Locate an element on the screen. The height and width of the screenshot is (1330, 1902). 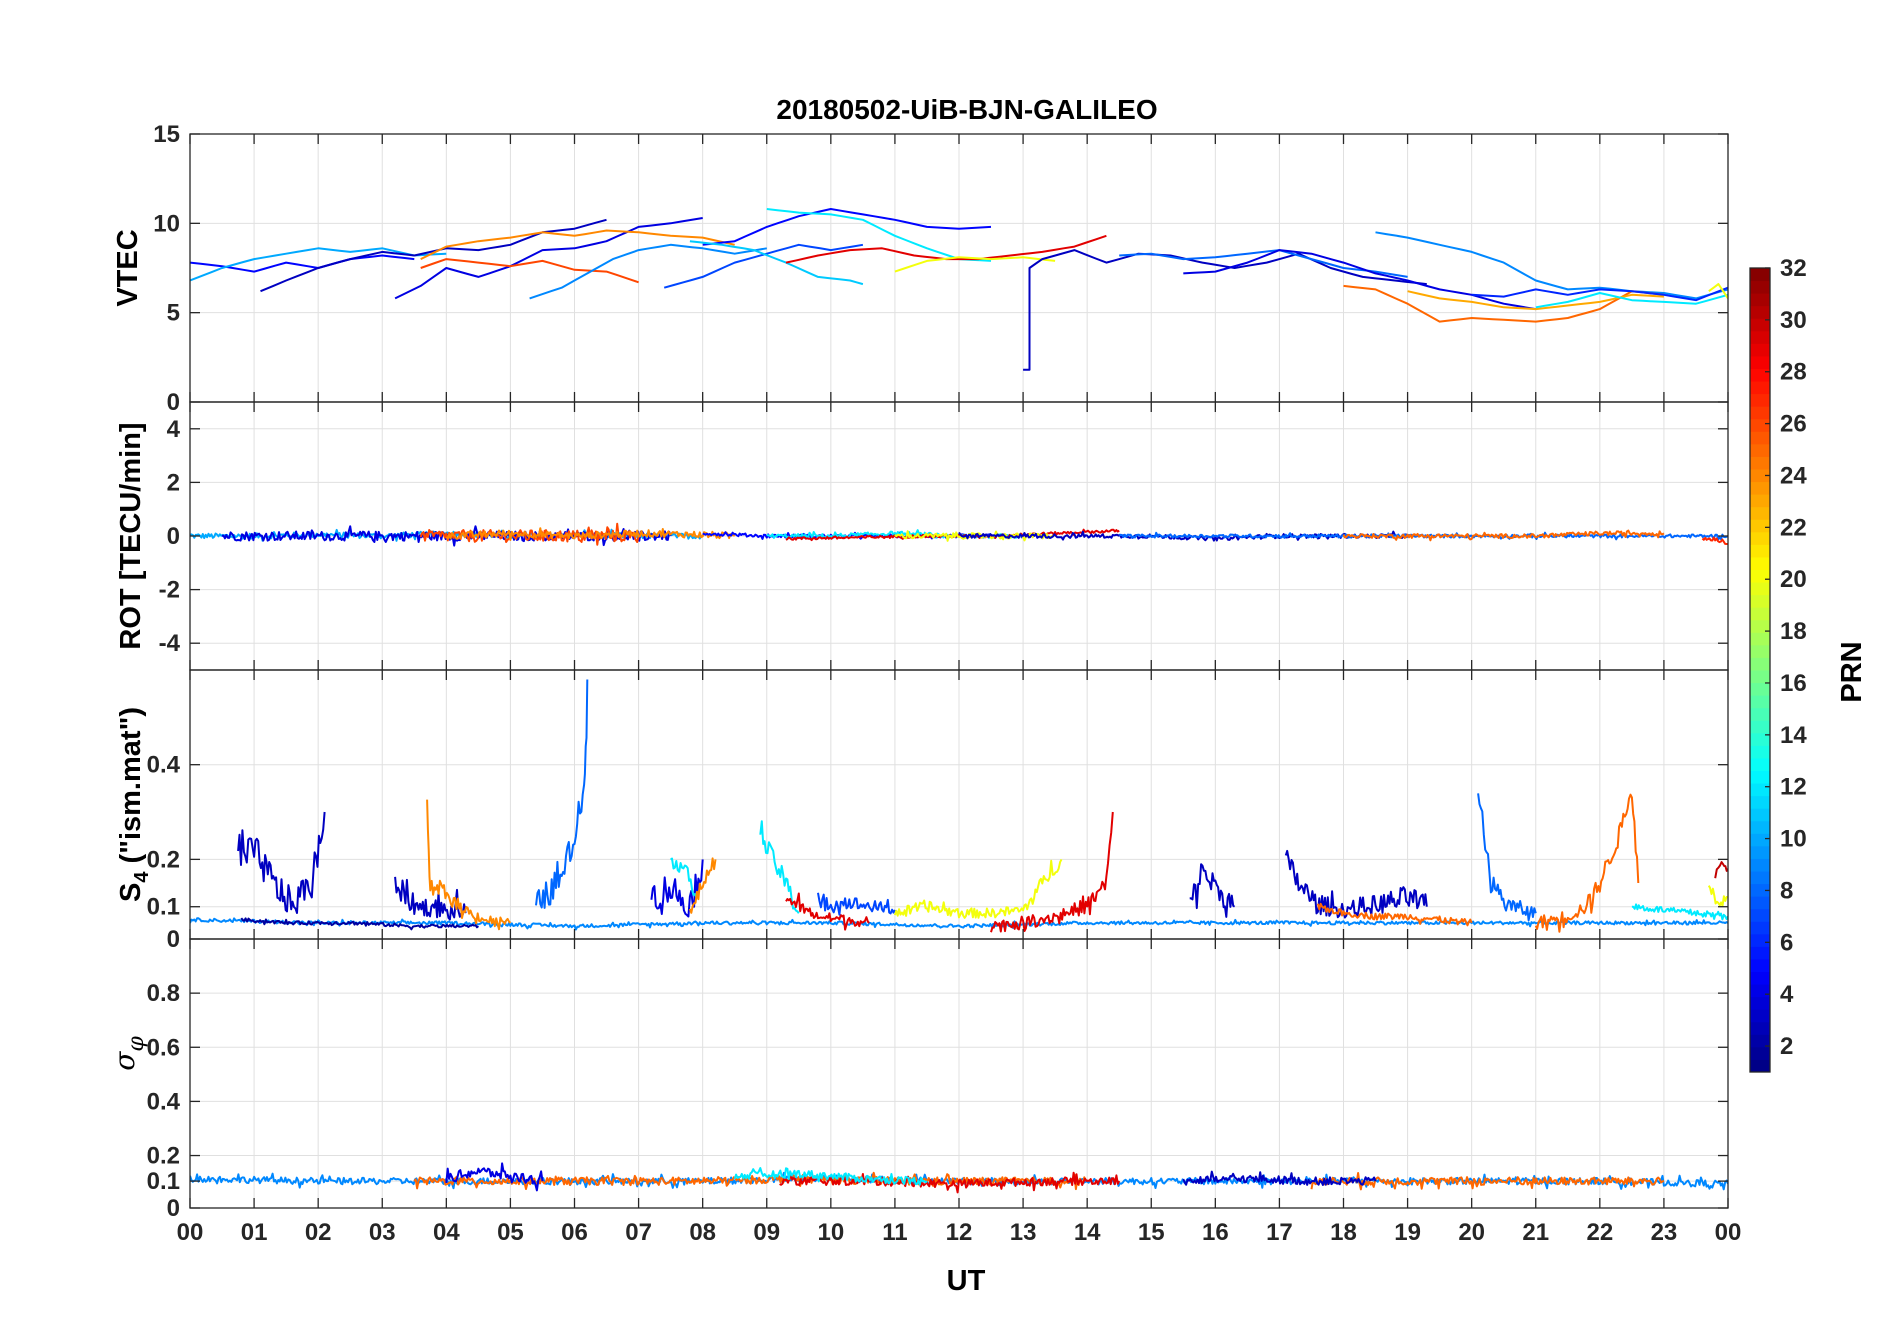
y-tick-label: 4 is located at coordinates (174, 429).